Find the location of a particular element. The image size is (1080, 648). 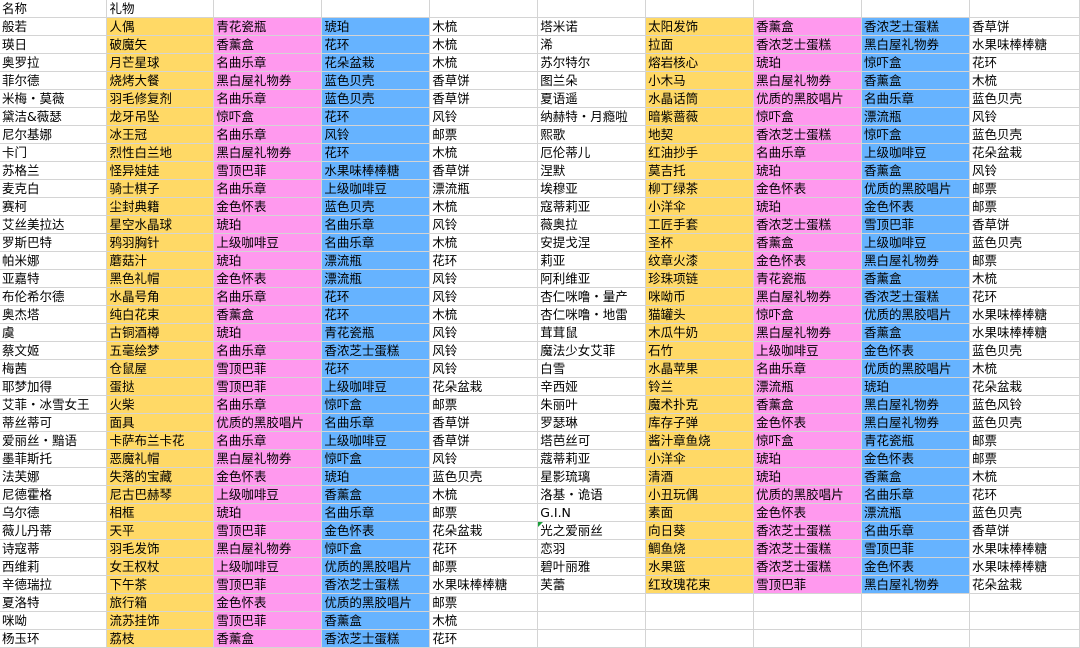

character-name-cell: 黛洁&薇瑟 is located at coordinates (54, 116).